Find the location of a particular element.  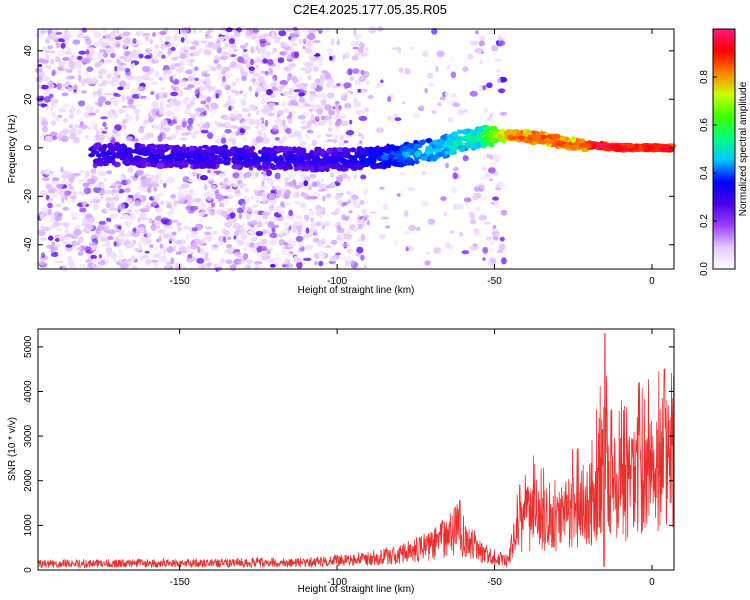

x-tick-label: -50 is located at coordinates (494, 281).